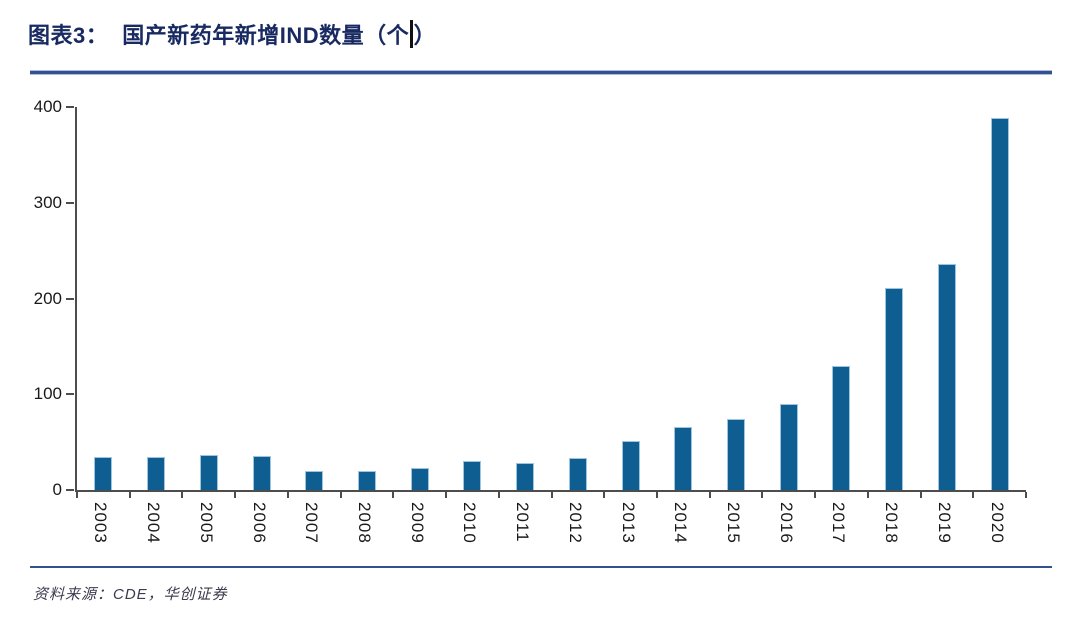 Image resolution: width=1080 pixels, height=632 pixels. I want to click on bar-2008, so click(366, 480).